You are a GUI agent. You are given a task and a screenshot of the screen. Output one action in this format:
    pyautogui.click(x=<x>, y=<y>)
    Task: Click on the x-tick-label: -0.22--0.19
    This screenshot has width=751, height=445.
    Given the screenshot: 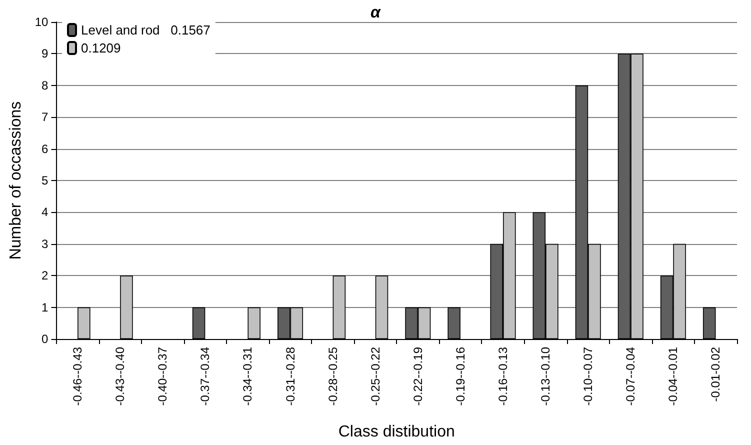 What is the action you would take?
    pyautogui.click(x=417, y=376)
    